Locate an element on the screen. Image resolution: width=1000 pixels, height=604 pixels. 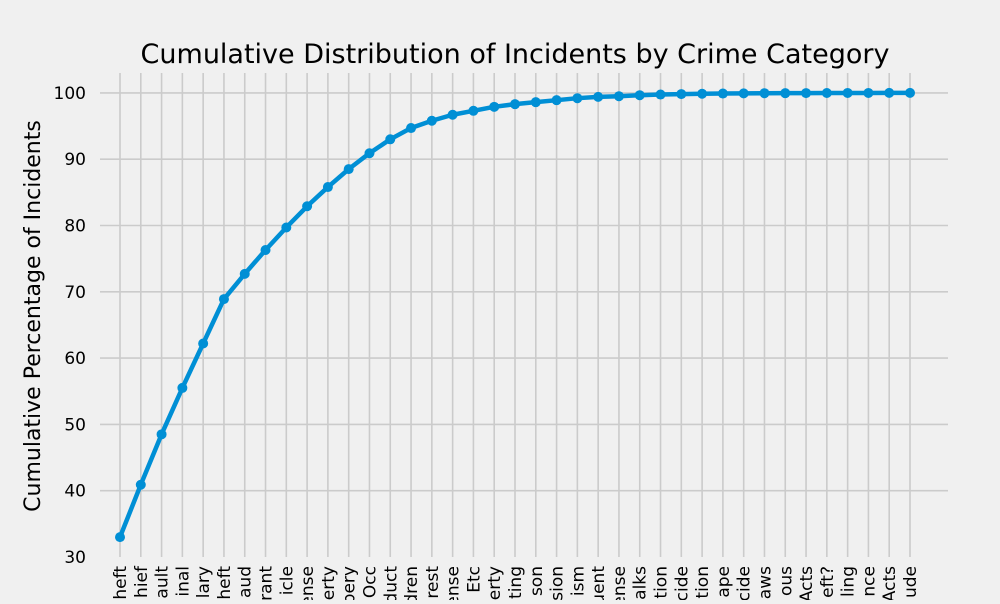
x-tick-label: ault is located at coordinates (163, 582).